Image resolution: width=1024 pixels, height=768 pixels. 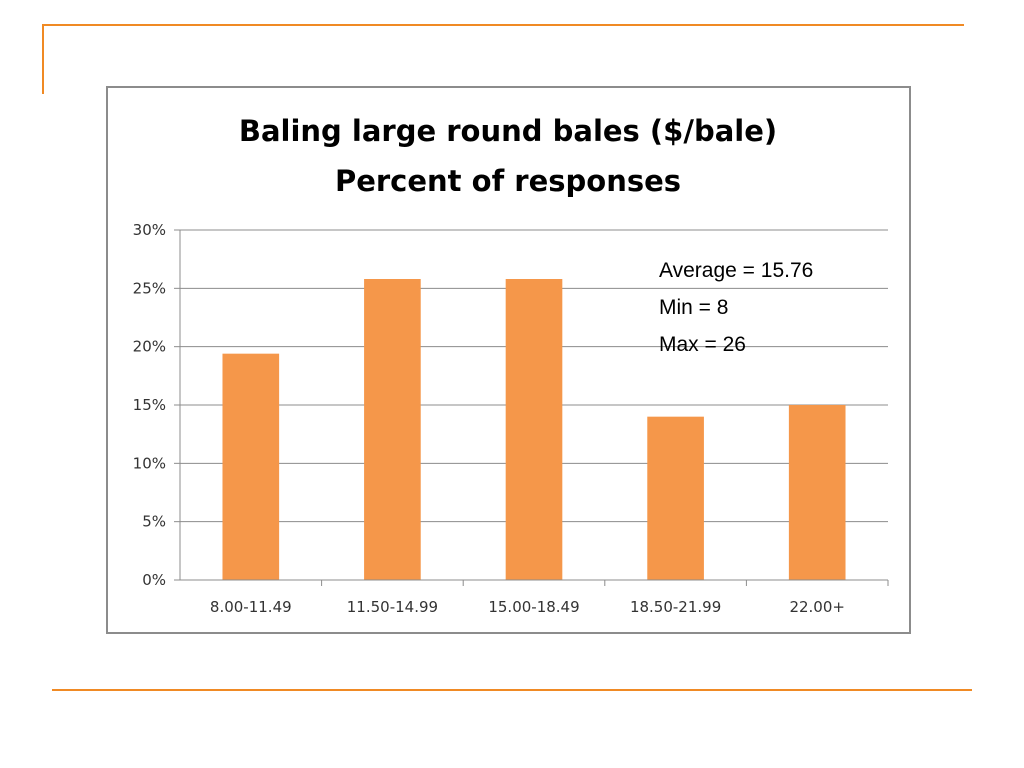 What do you see at coordinates (154, 580) in the screenshot?
I see `y-tick-label-0: 0%` at bounding box center [154, 580].